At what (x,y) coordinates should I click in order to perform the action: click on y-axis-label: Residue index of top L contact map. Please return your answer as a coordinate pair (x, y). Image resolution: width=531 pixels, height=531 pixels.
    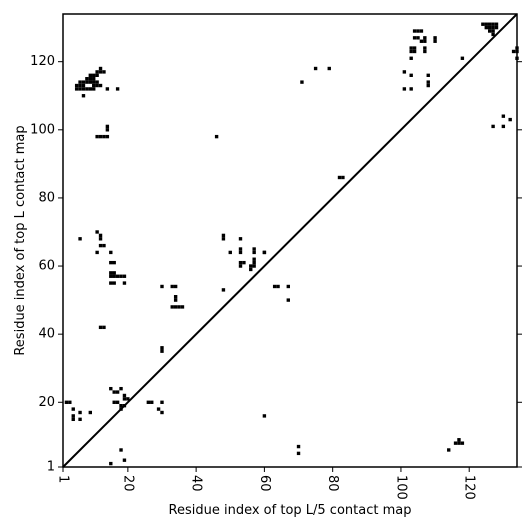
    Looking at the image, I should click on (20, 240).